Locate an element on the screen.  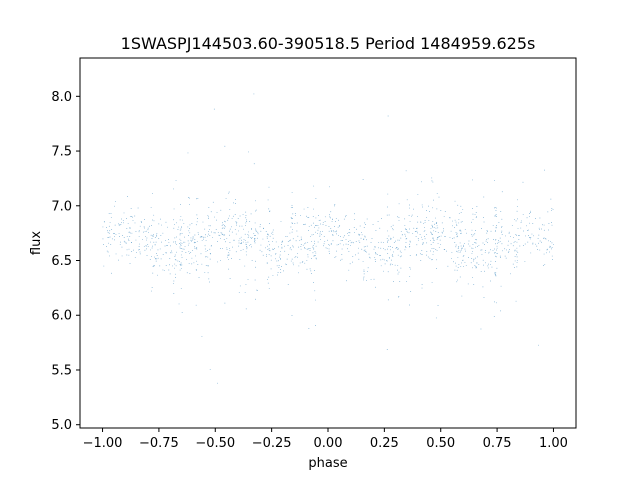
x-tick-label: −0.25 is located at coordinates (272, 443).